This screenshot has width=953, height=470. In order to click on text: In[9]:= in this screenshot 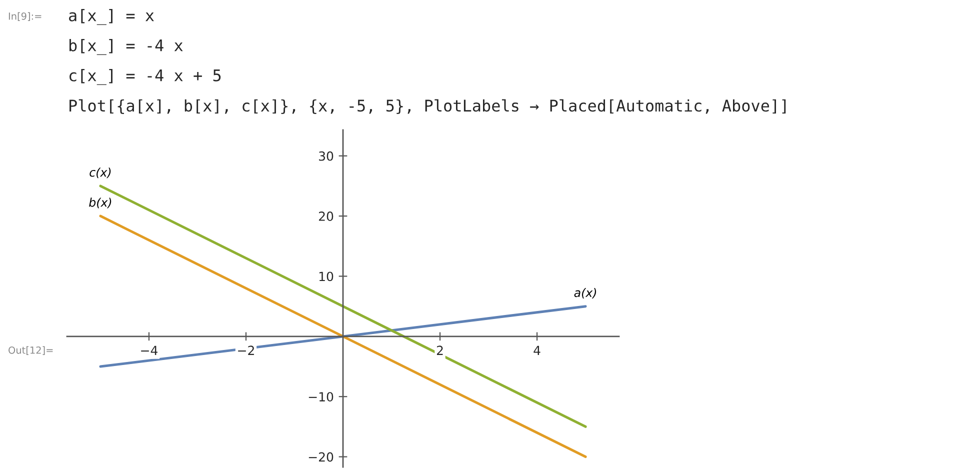, I will do `click(25, 16)`.